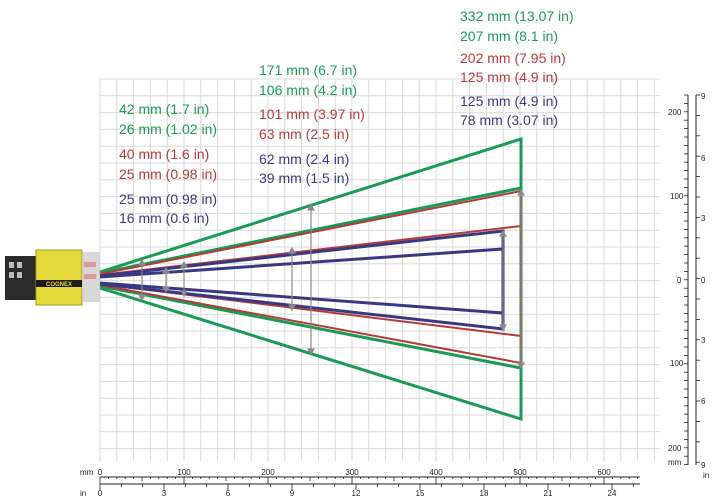 This screenshot has height=499, width=713. Describe the element at coordinates (228, 493) in the screenshot. I see `bottom-in-tick-6: 6` at that location.